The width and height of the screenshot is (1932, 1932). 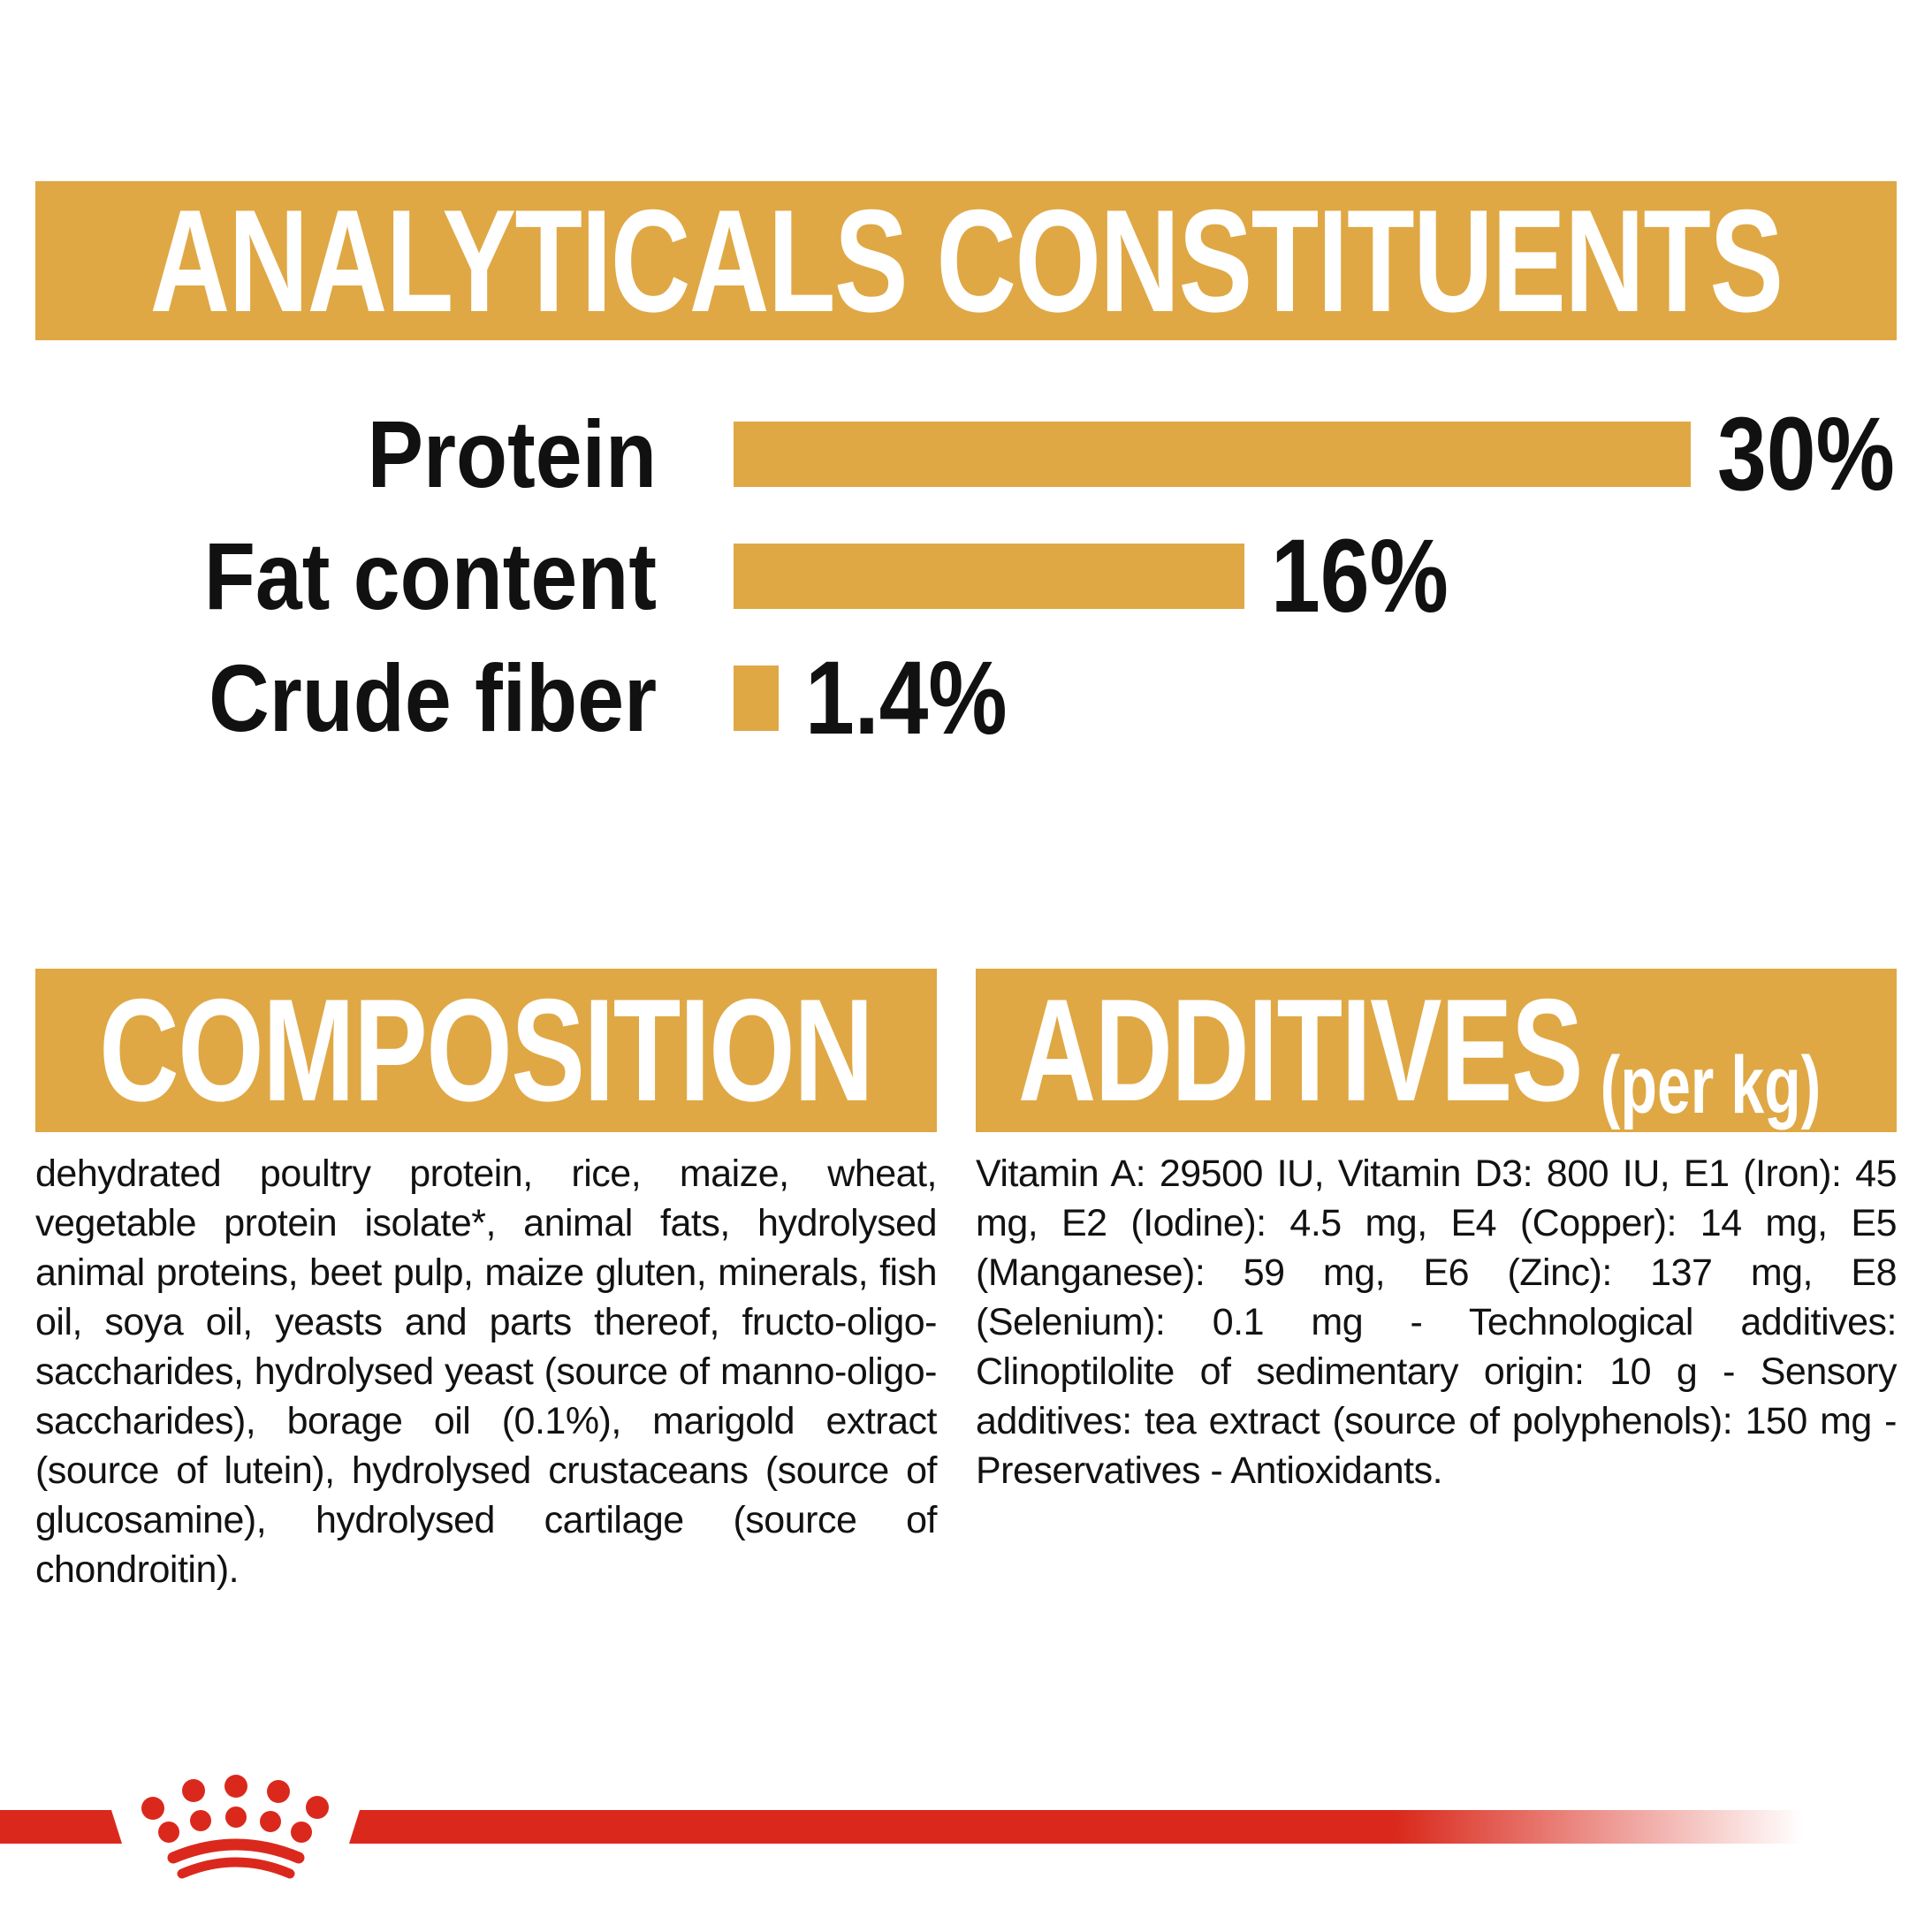 I want to click on bar-crude-fiber, so click(x=757, y=698).